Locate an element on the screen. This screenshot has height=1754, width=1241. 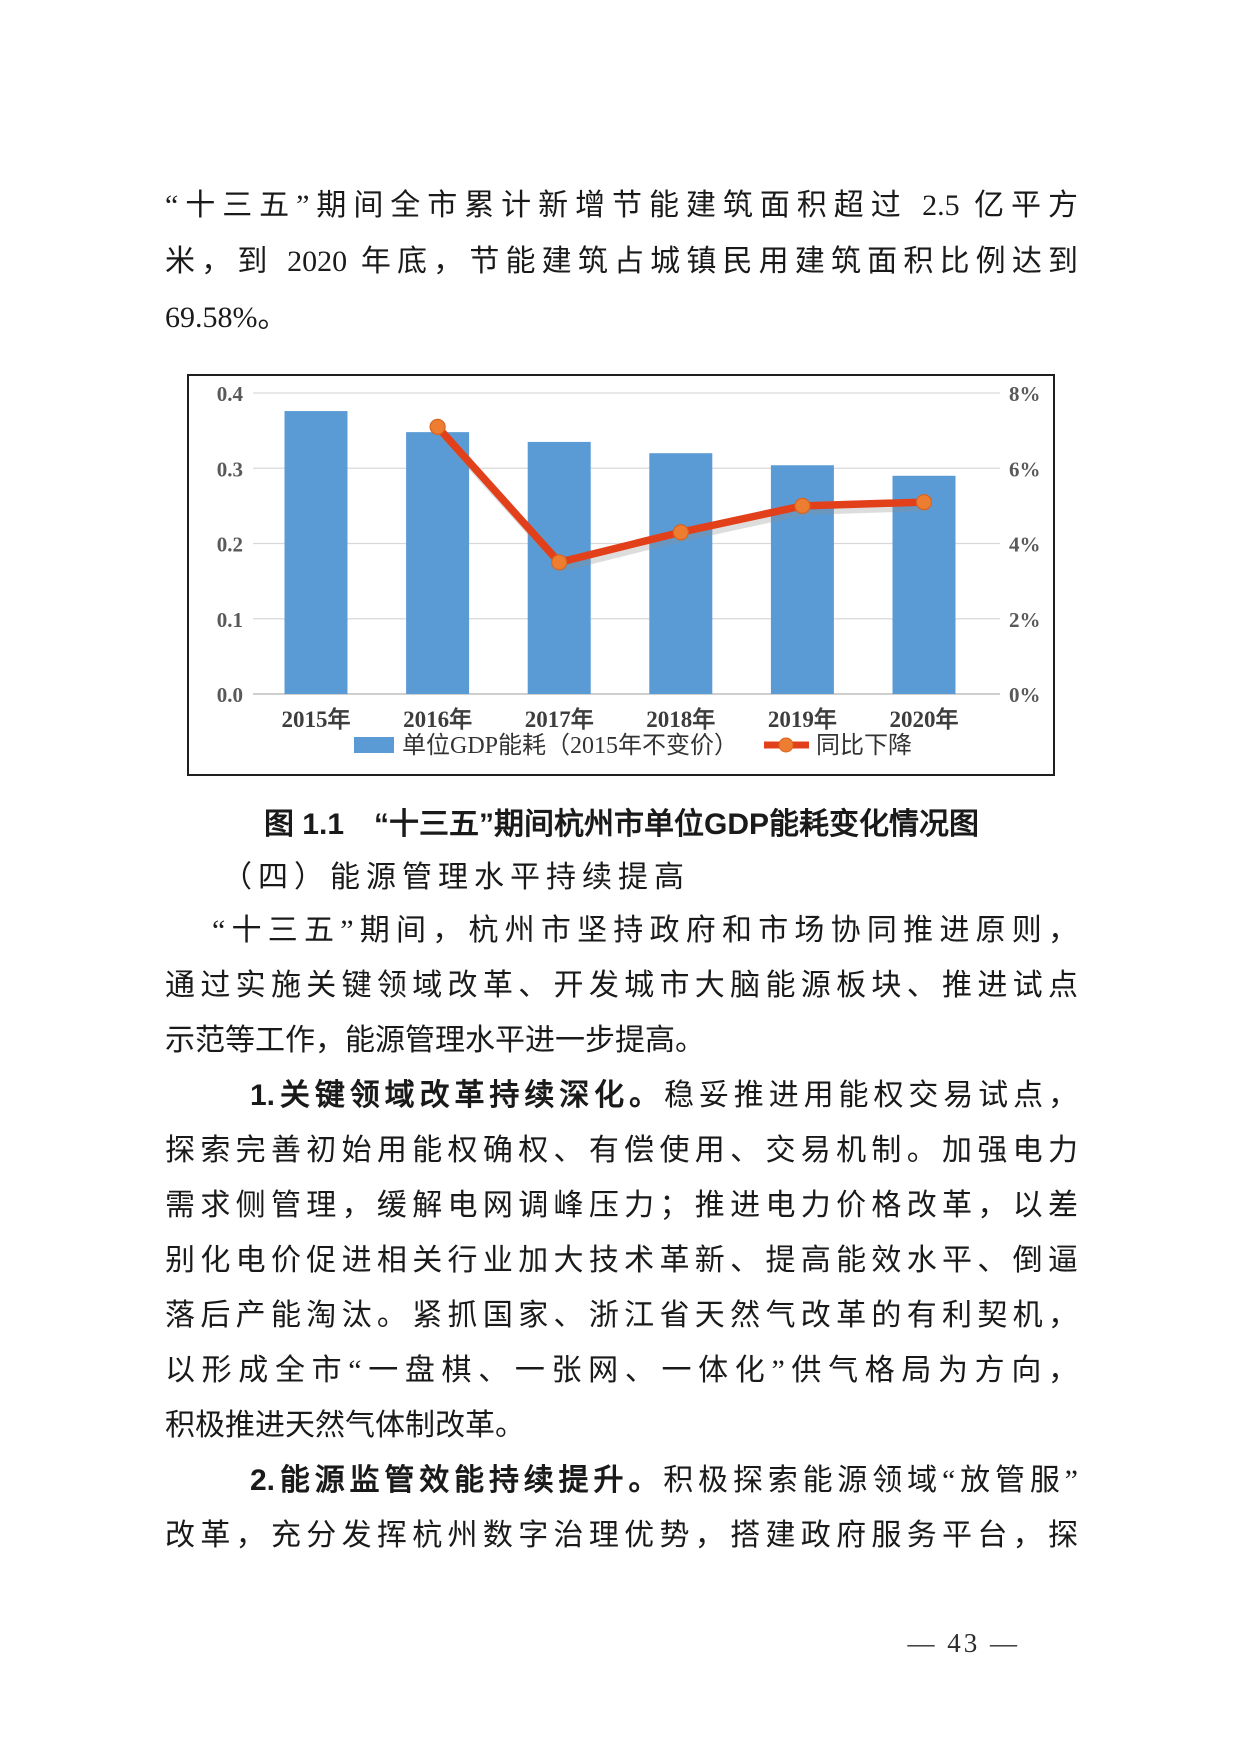
text-line: 米，到 2020 年底，节能建筑占城镇民用建筑面积比例达到 is located at coordinates (621, 261).